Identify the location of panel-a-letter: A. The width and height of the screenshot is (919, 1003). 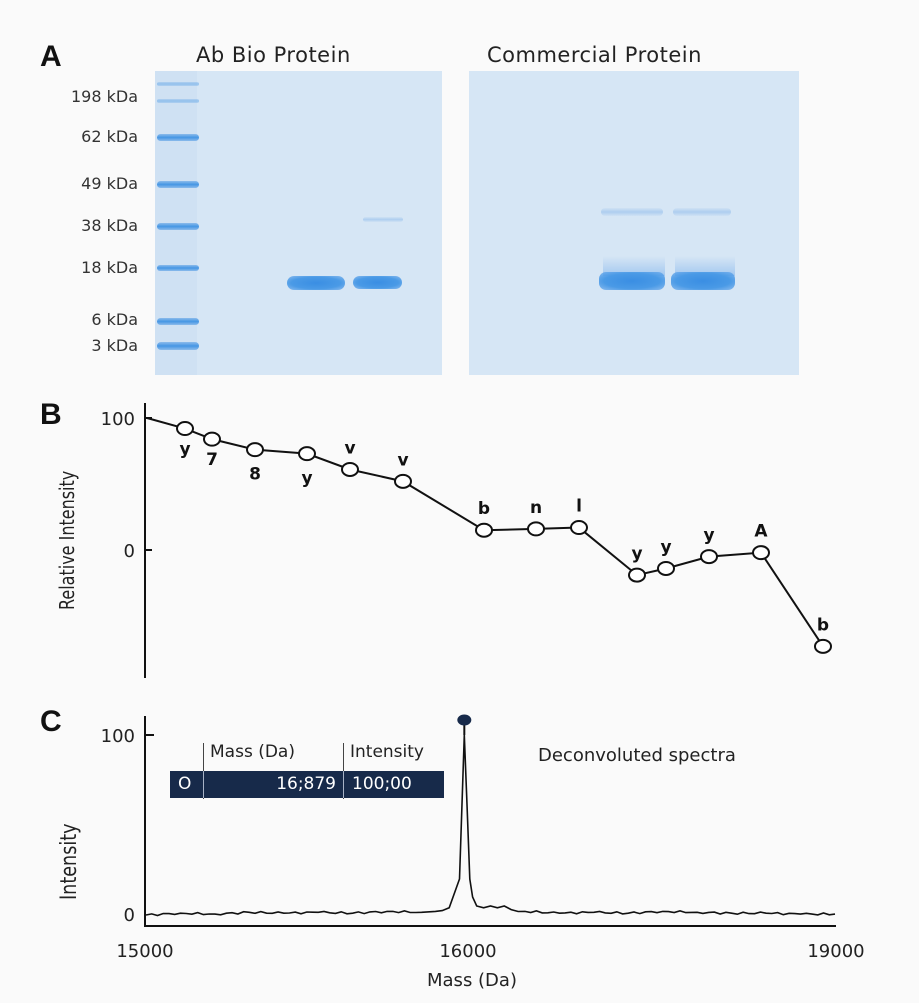
(51, 56).